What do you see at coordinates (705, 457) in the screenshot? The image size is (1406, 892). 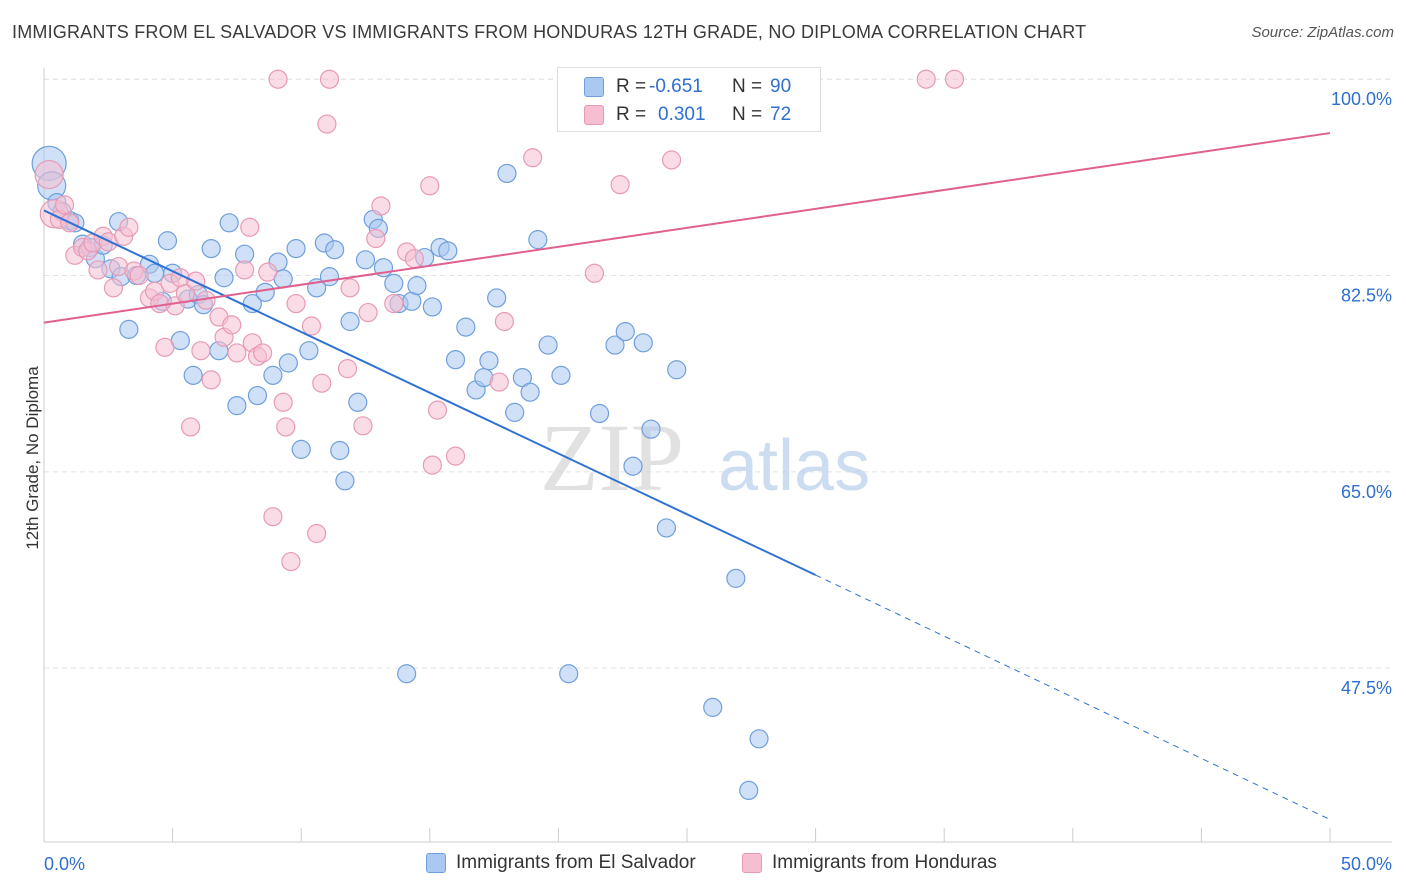 I see `watermark: ZIP atlas` at bounding box center [705, 457].